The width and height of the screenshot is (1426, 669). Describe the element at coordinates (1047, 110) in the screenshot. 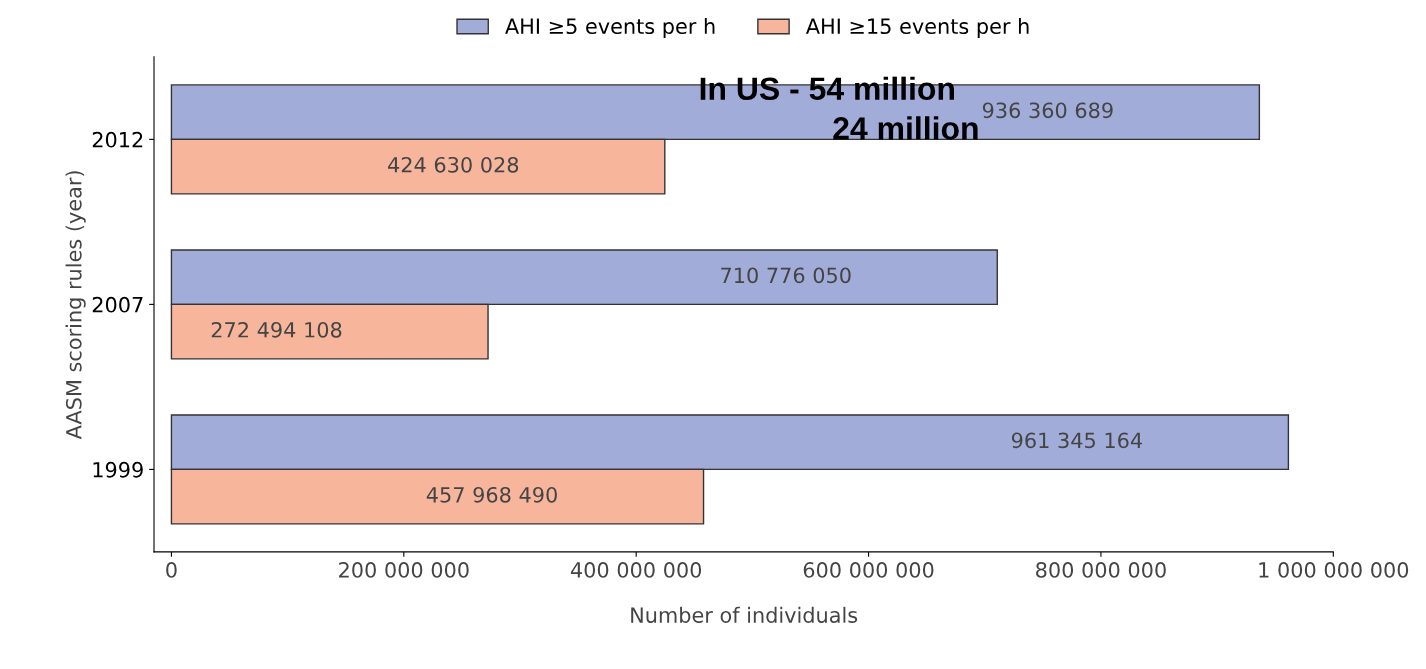

I see `data-label: 936 360 689` at that location.